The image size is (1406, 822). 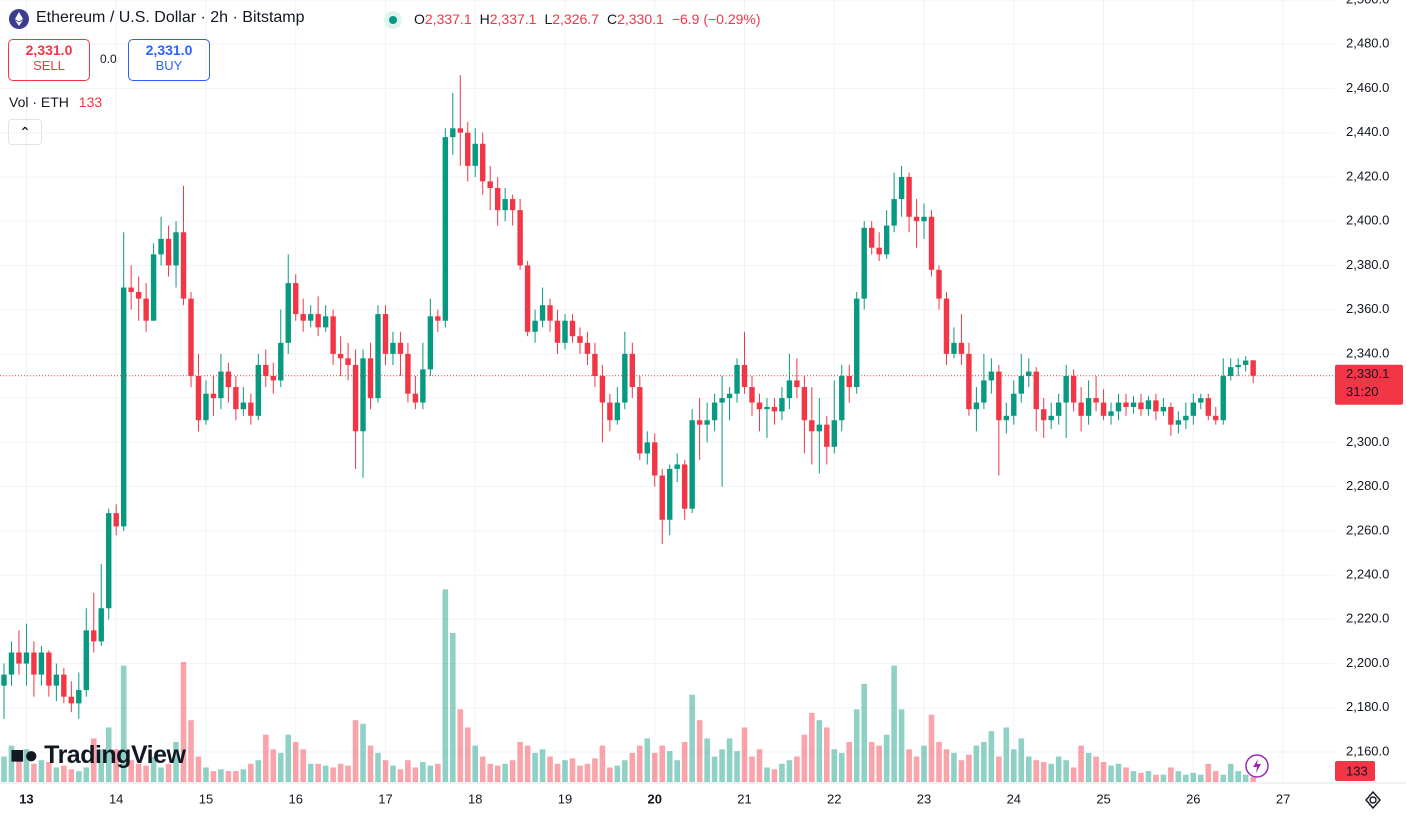 I want to click on collapse-button: ⌃, so click(x=25, y=132).